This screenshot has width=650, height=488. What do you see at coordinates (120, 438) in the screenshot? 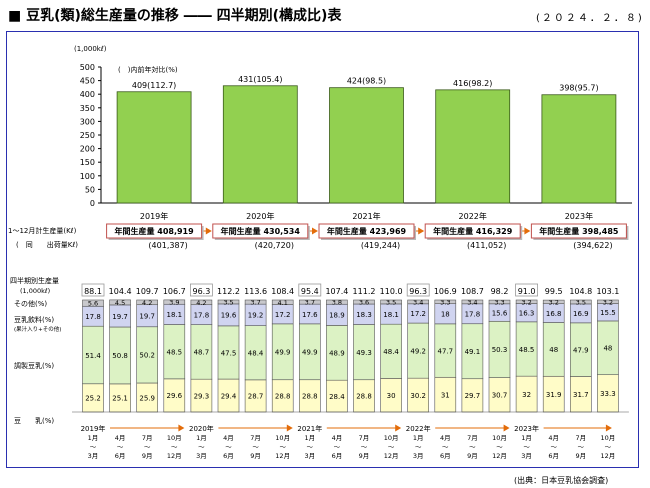
I see `quarter-start-month: 4月` at bounding box center [120, 438].